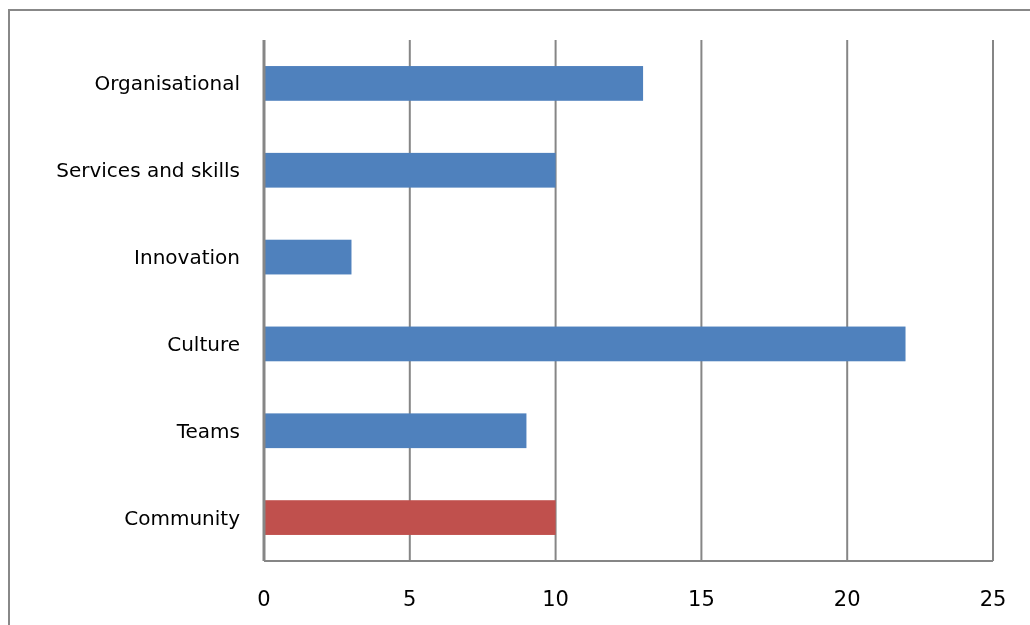 The width and height of the screenshot is (1030, 625). I want to click on y-tick-label: Services and skills, so click(148, 170).